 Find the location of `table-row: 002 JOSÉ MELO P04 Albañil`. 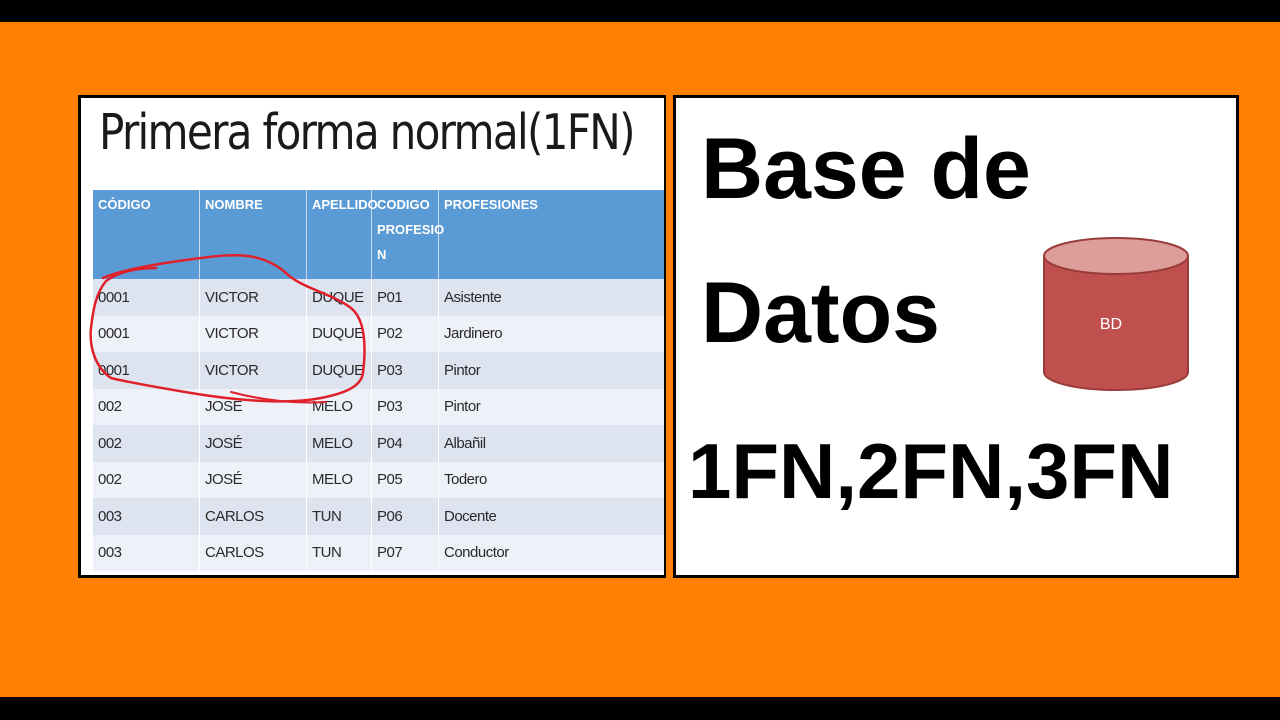

table-row: 002 JOSÉ MELO P04 Albañil is located at coordinates (378, 443).